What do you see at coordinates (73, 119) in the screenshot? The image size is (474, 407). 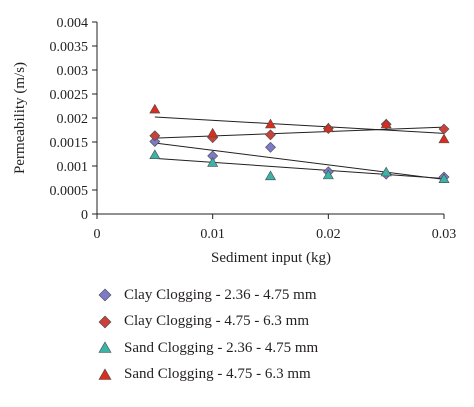 I see `y-tick-label: 0.002` at bounding box center [73, 119].